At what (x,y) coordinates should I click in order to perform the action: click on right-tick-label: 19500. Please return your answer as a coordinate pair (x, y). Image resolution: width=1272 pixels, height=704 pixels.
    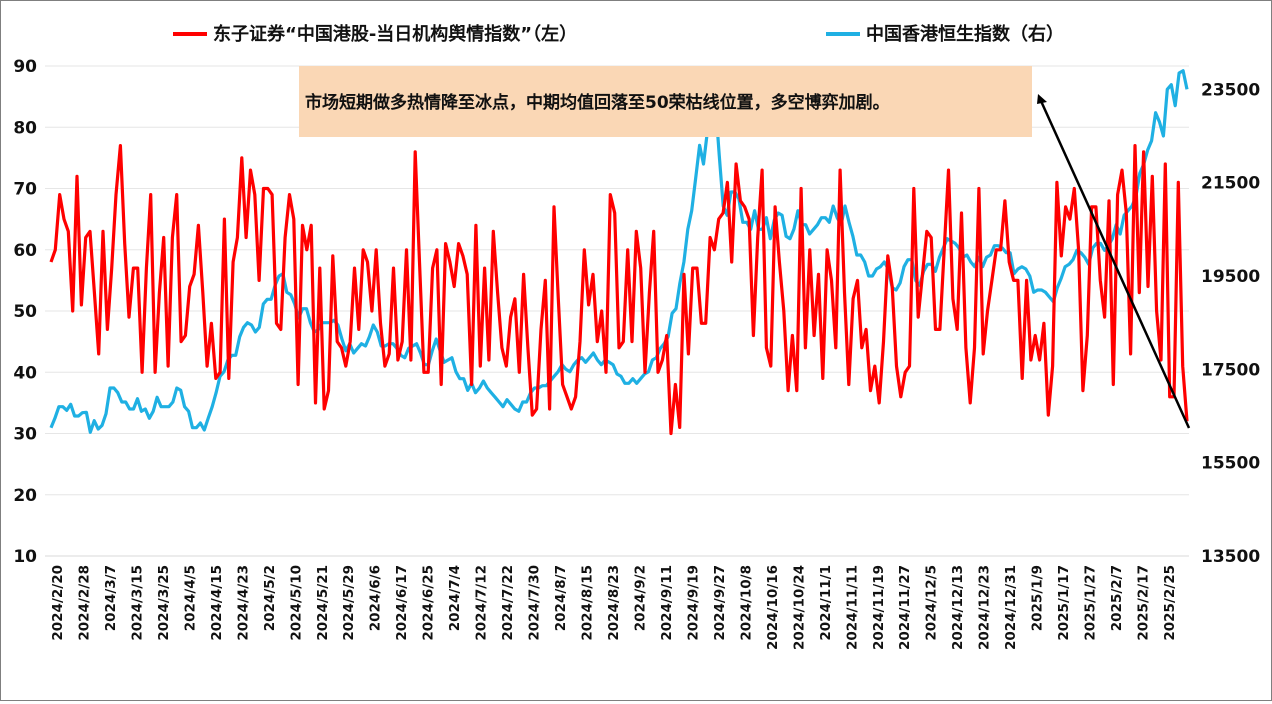
    Looking at the image, I should click on (1230, 277).